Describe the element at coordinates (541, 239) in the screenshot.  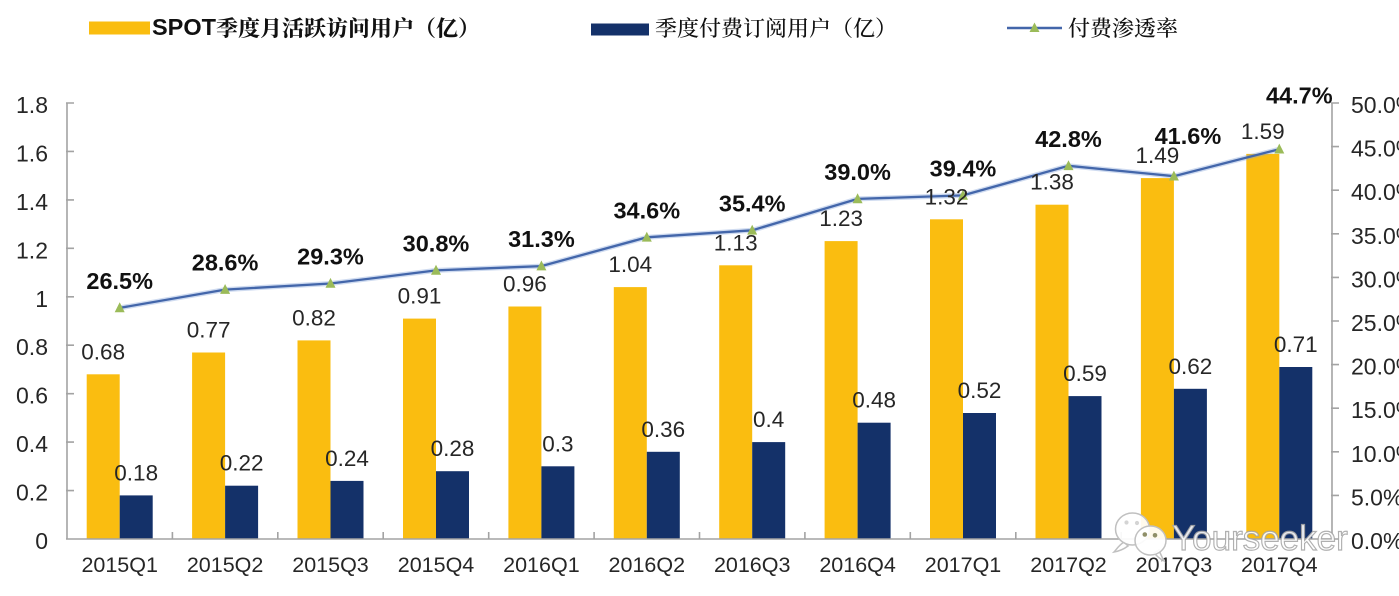
I see `svg-text: 31.3%` at that location.